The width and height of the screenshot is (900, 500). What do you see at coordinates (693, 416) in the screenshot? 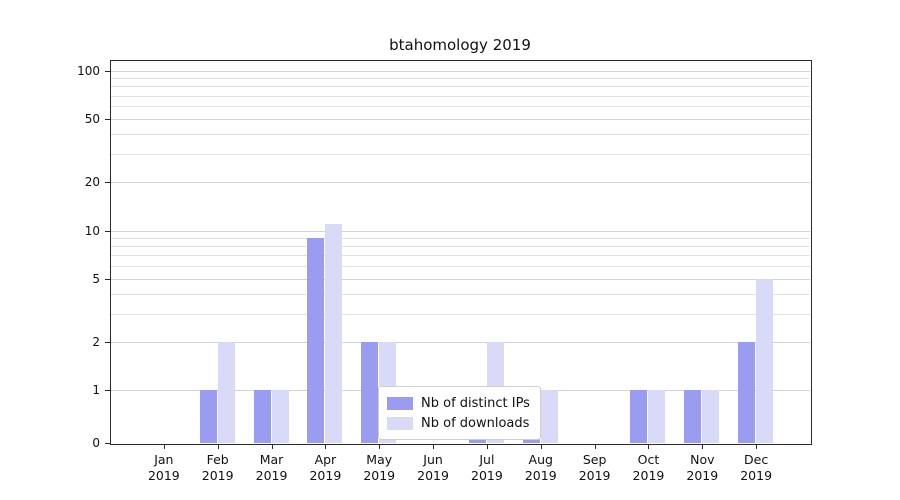
I see `bar-ips-nov` at bounding box center [693, 416].